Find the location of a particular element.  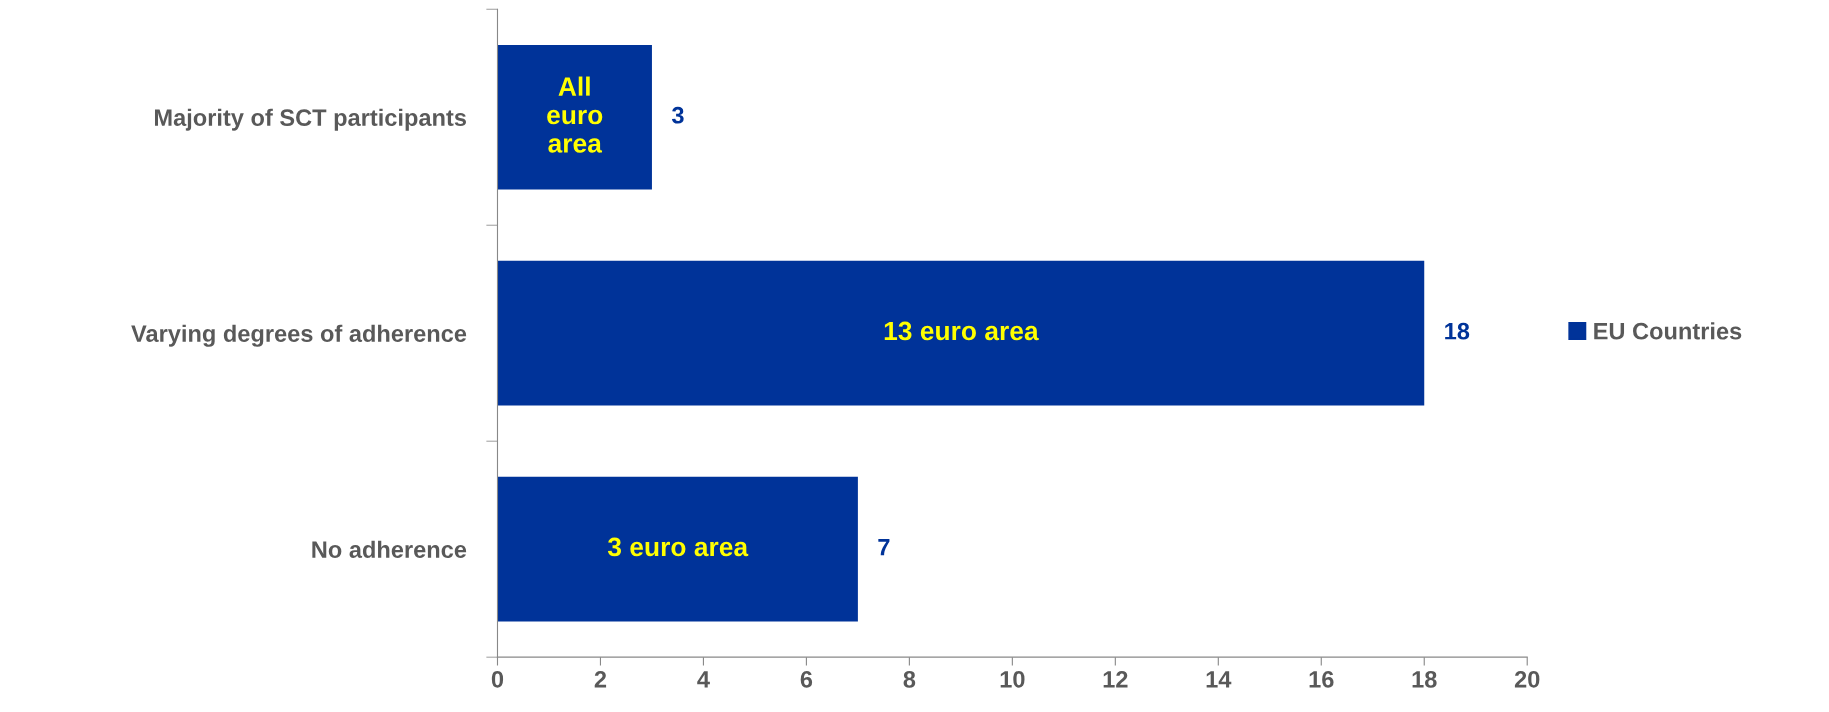

x-tick-label: 0 is located at coordinates (497, 679).